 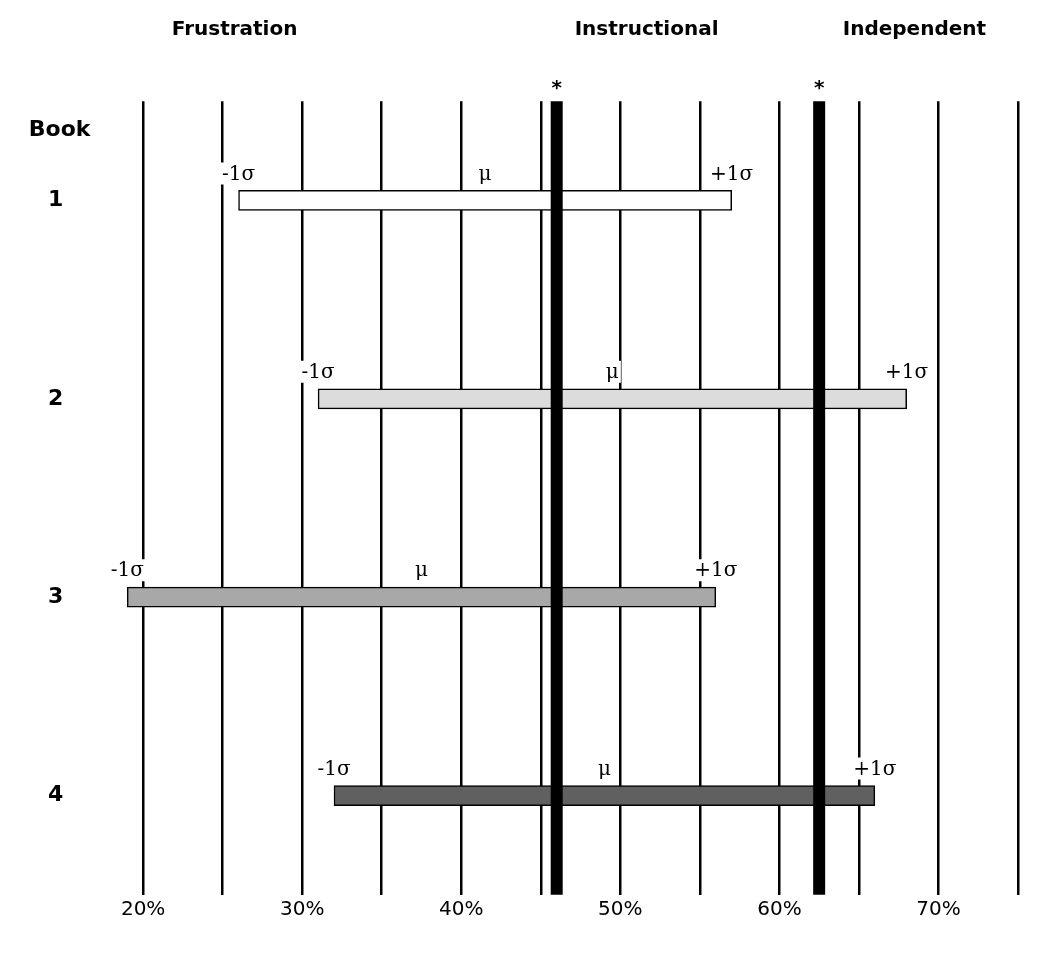 I want to click on text: Independent, so click(x=914, y=28).